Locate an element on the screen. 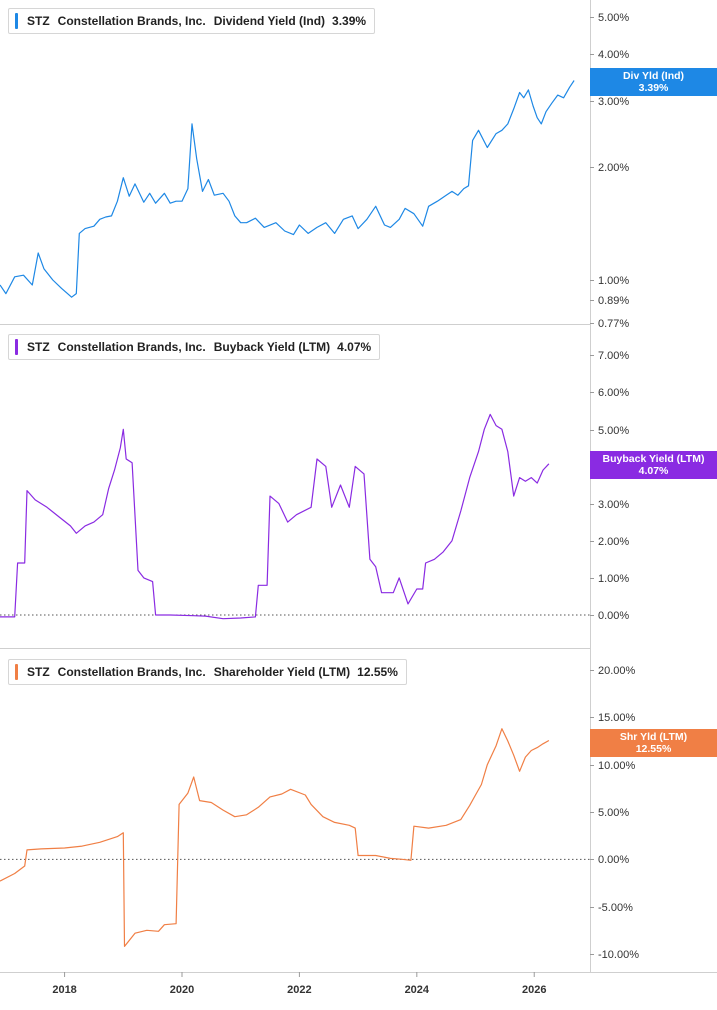  x-tick-label: 2018 is located at coordinates (64, 990).